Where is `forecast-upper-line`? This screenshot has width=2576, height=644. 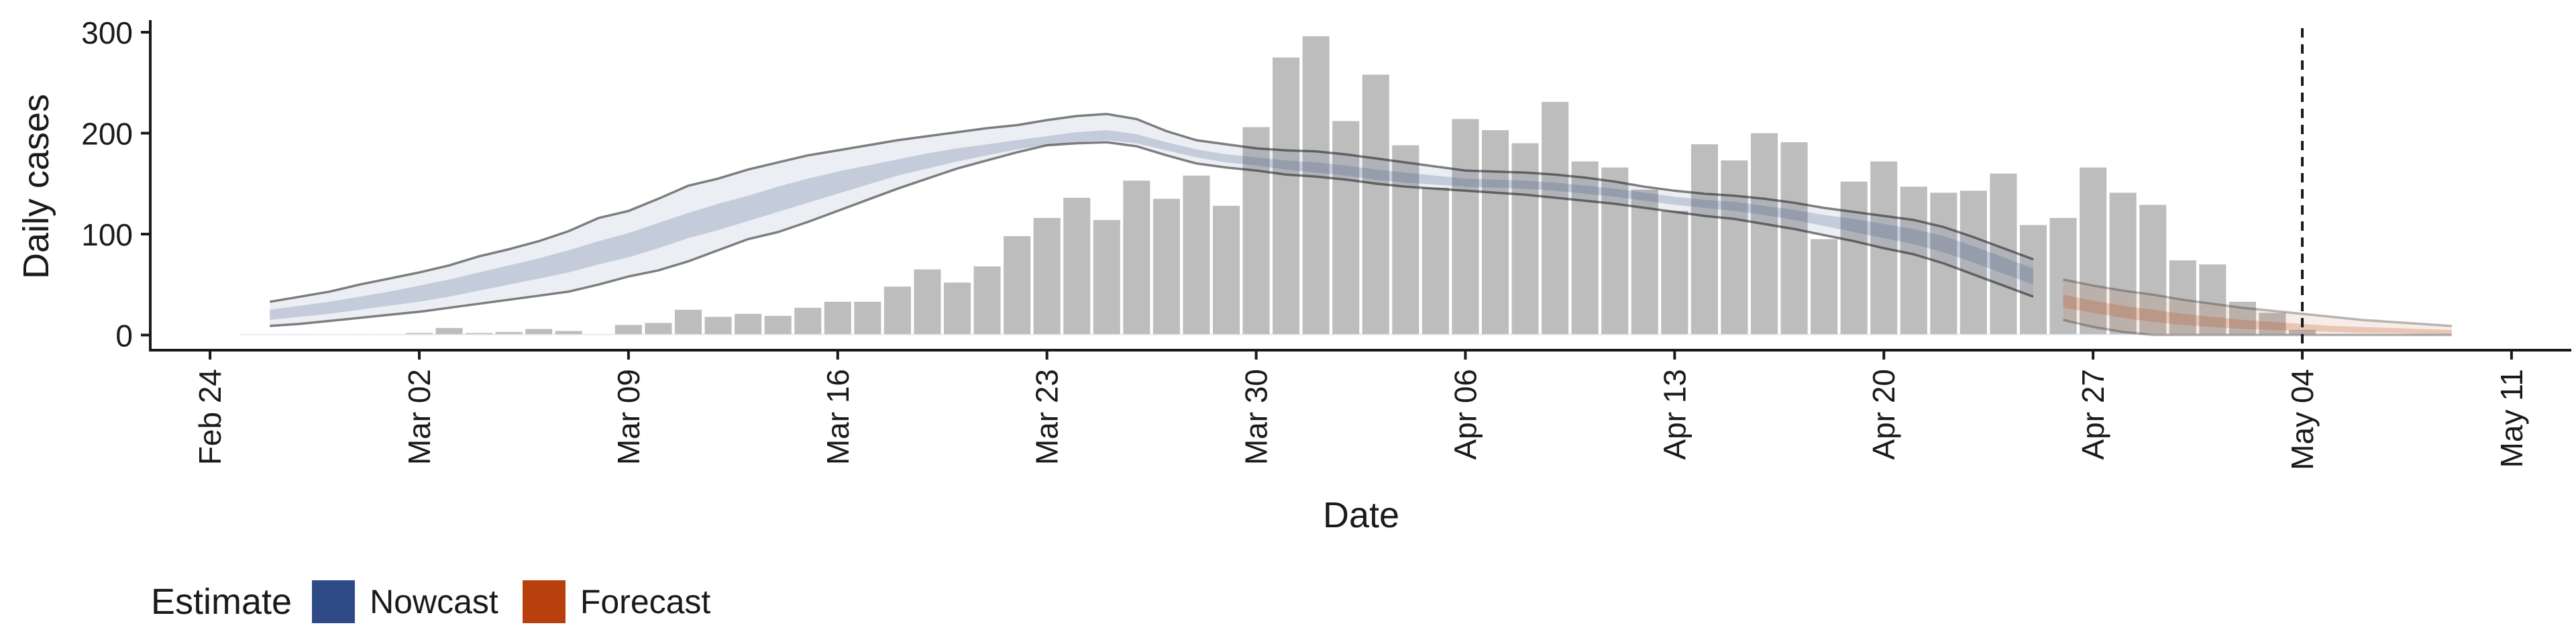
forecast-upper-line is located at coordinates (2257, 302).